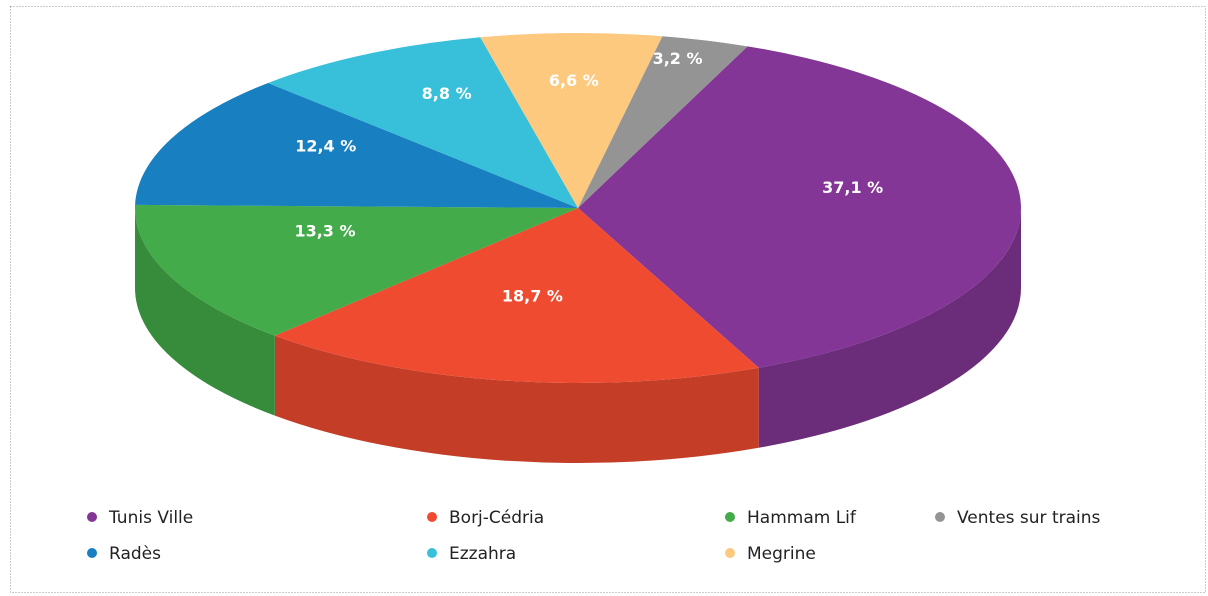  What do you see at coordinates (802, 518) in the screenshot?
I see `legend-label: Hammam Lif` at bounding box center [802, 518].